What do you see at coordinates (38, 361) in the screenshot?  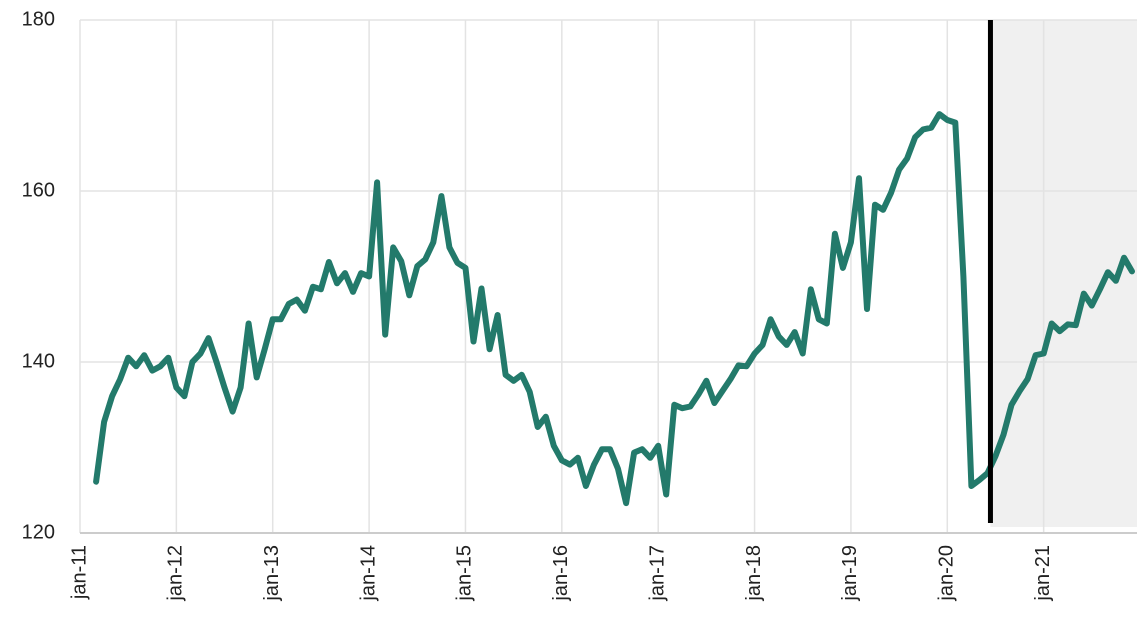 I see `y-tick-label: 140` at bounding box center [38, 361].